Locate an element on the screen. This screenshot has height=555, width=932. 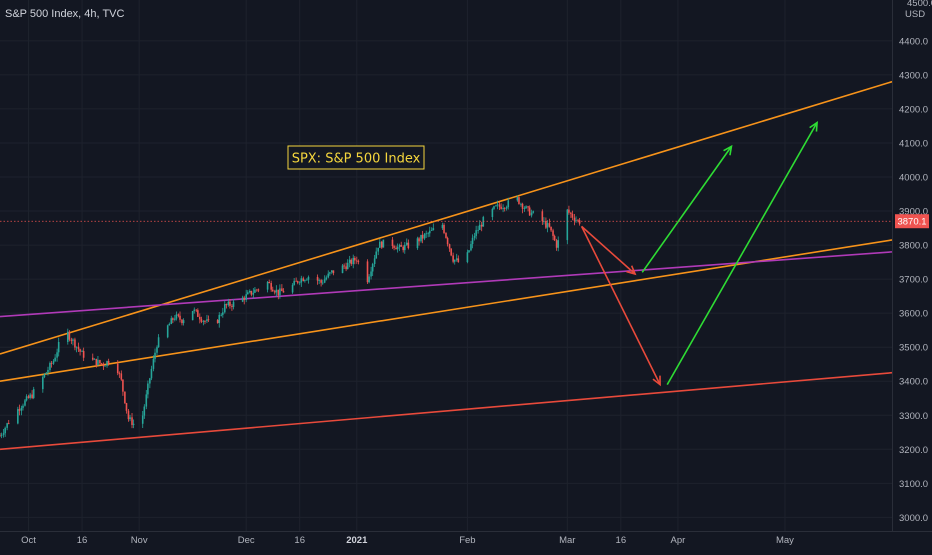
green-arrow-short is located at coordinates (687, 208).